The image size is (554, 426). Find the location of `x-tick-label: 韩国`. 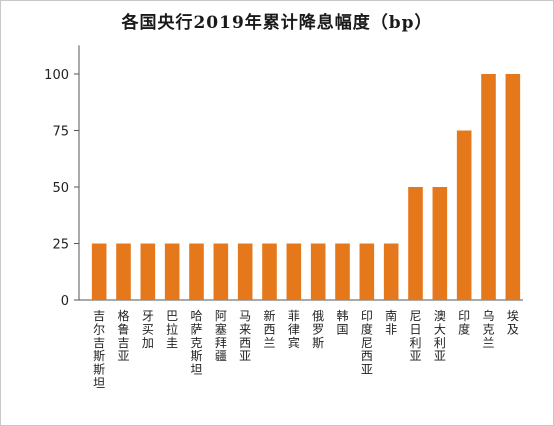

x-tick-label: 韩国 is located at coordinates (342, 322).